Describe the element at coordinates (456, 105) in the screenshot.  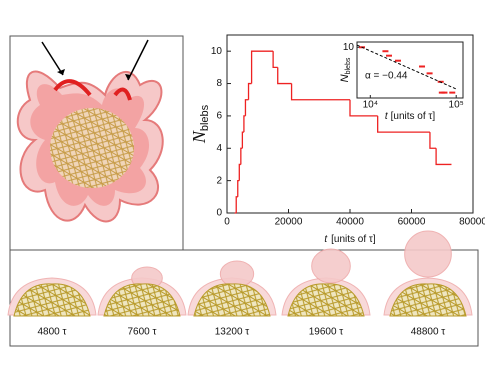
I see `x-tick-label: 10⁵` at that location.